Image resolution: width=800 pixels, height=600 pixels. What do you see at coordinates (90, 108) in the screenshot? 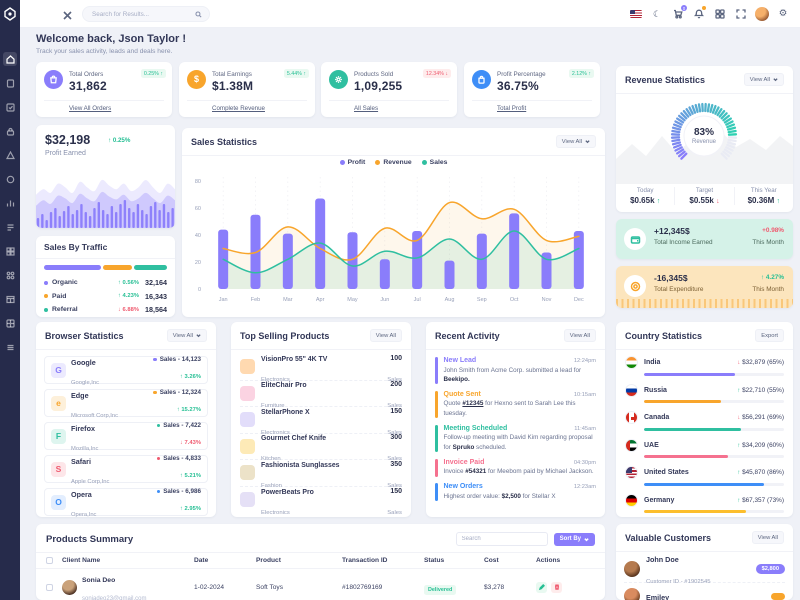
I see `view-all-orders-link: View All Orders` at bounding box center [90, 108].